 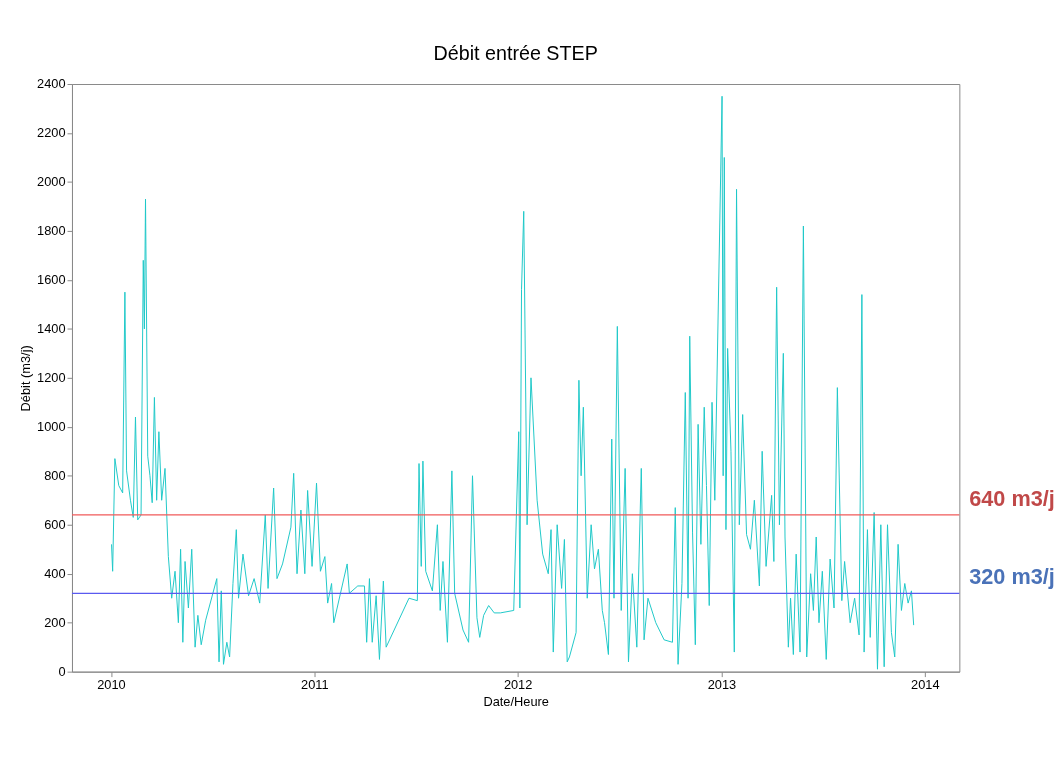 I want to click on x-axis-title: Date/Heure, so click(x=516, y=701).